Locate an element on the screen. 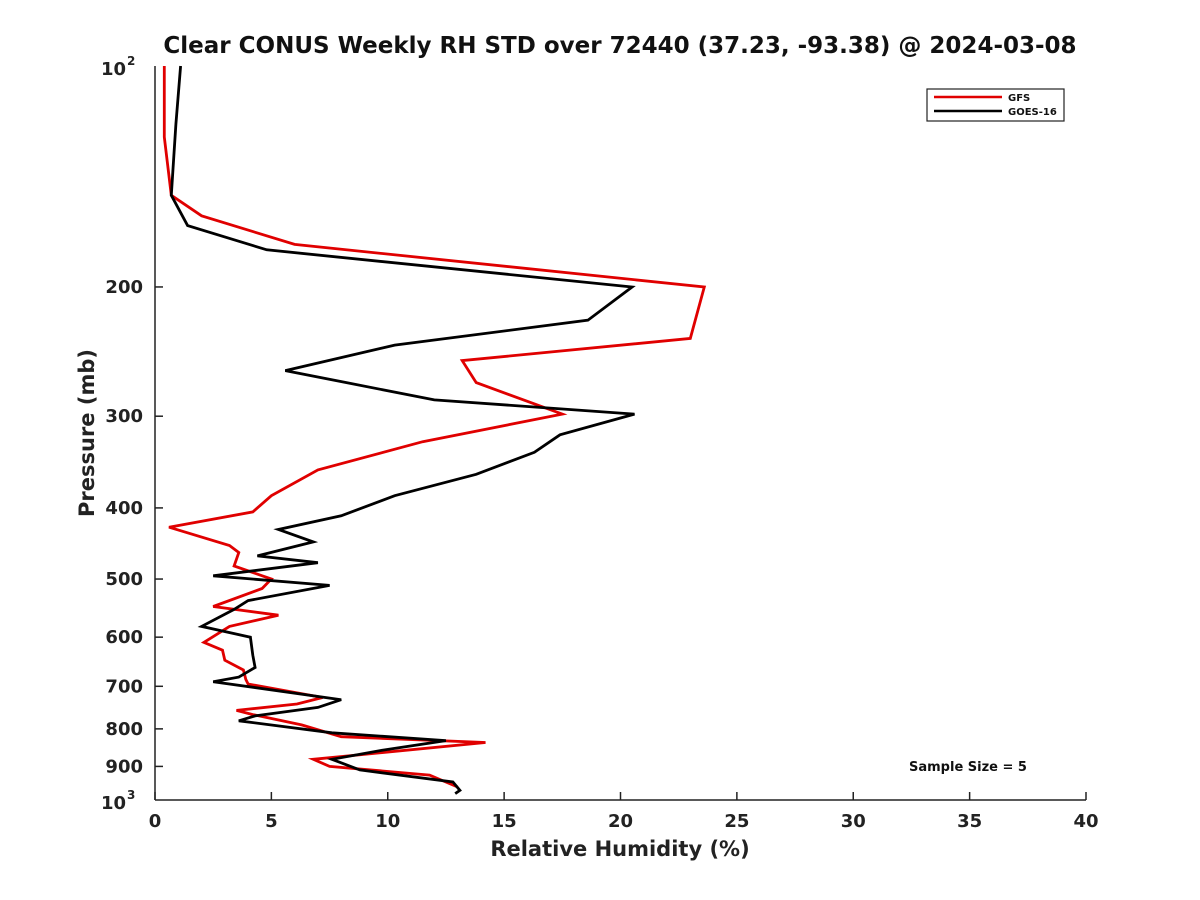  legend-box is located at coordinates (995, 105).